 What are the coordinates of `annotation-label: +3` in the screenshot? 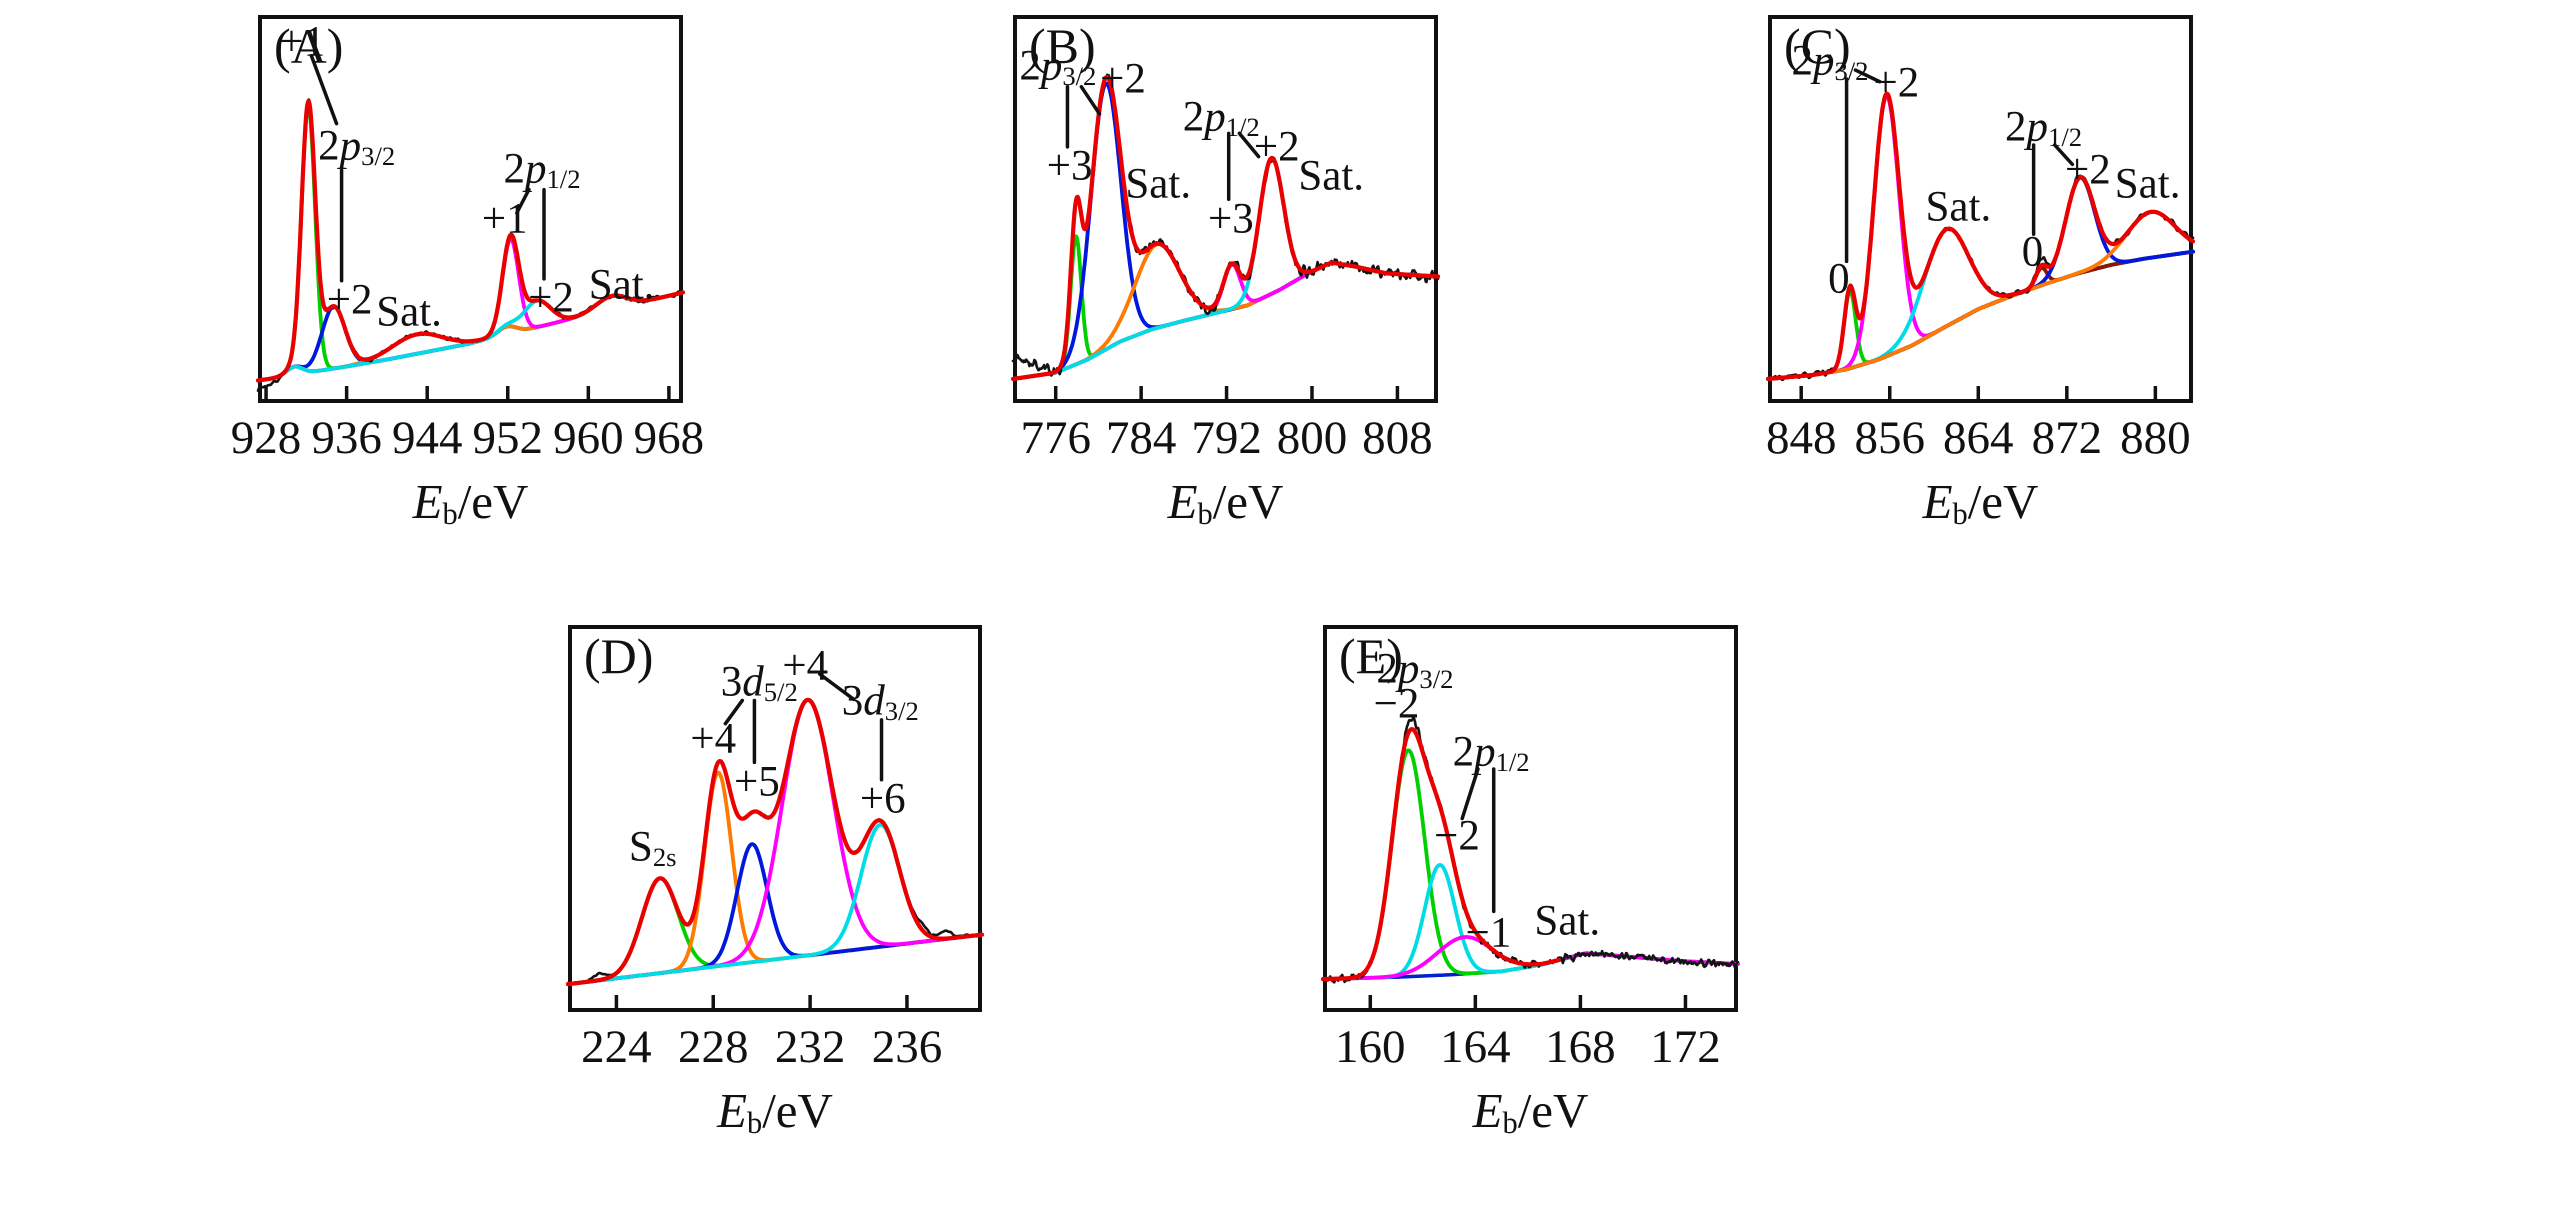 It's located at (1070, 166).